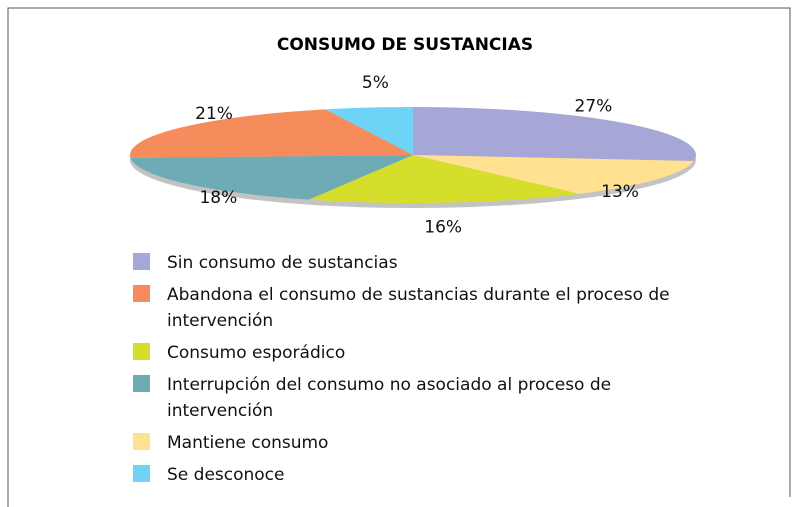 This screenshot has width=792, height=507. Describe the element at coordinates (214, 114) in the screenshot. I see `data-label: 21%` at that location.